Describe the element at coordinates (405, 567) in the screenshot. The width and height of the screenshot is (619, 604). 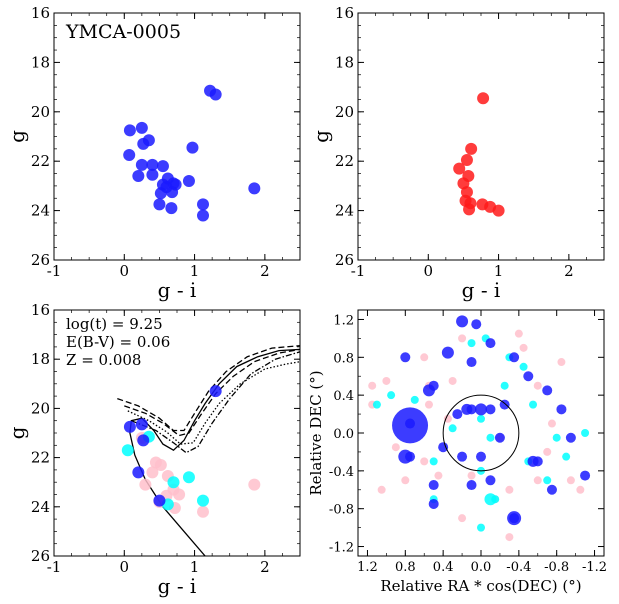
I see `x-tick-label: 0.8` at that location.